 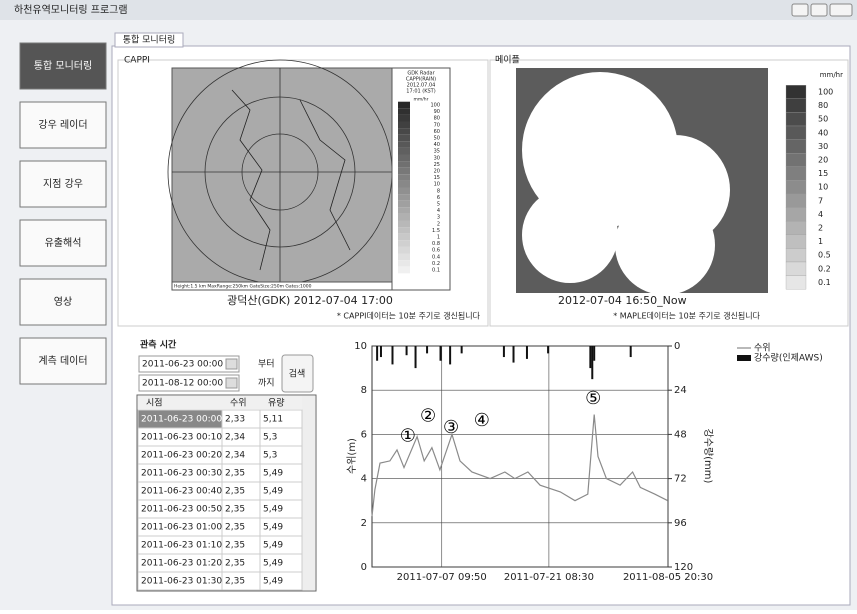 What do you see at coordinates (507, 60) in the screenshot?
I see `maple-label: 메이플` at bounding box center [507, 60].